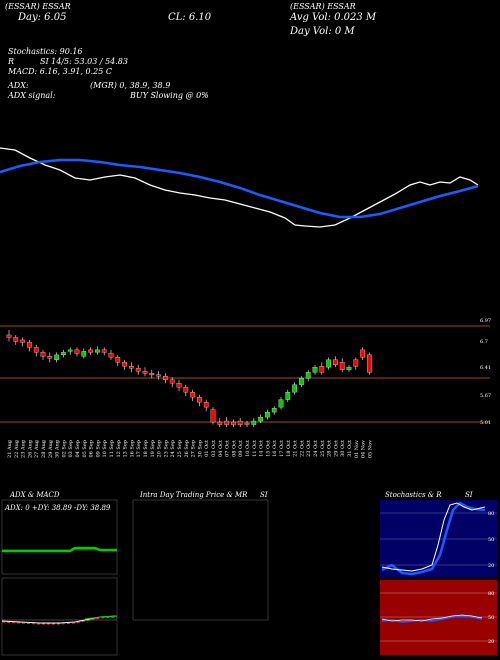 The height and width of the screenshot is (660, 500). Describe the element at coordinates (491, 566) in the screenshot. I see `stoch-tick-20: 20` at that location.